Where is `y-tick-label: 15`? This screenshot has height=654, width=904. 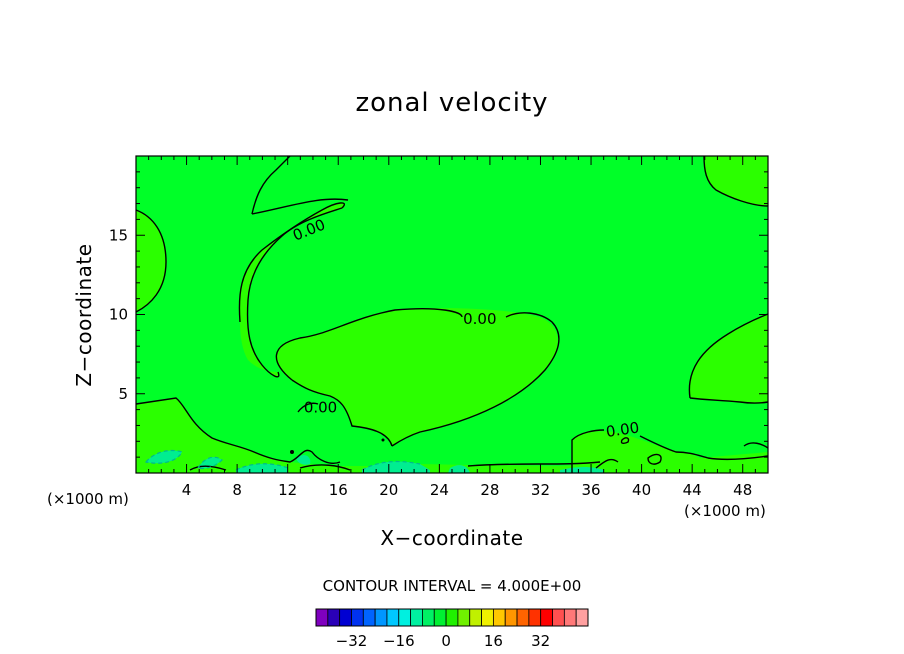
y-tick-label: 15 is located at coordinates (118, 235).